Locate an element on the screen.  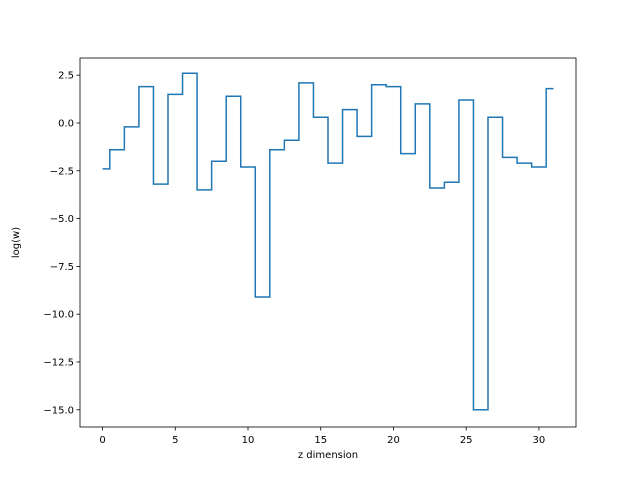
y-tick-label: −7.5 is located at coordinates (62, 267).